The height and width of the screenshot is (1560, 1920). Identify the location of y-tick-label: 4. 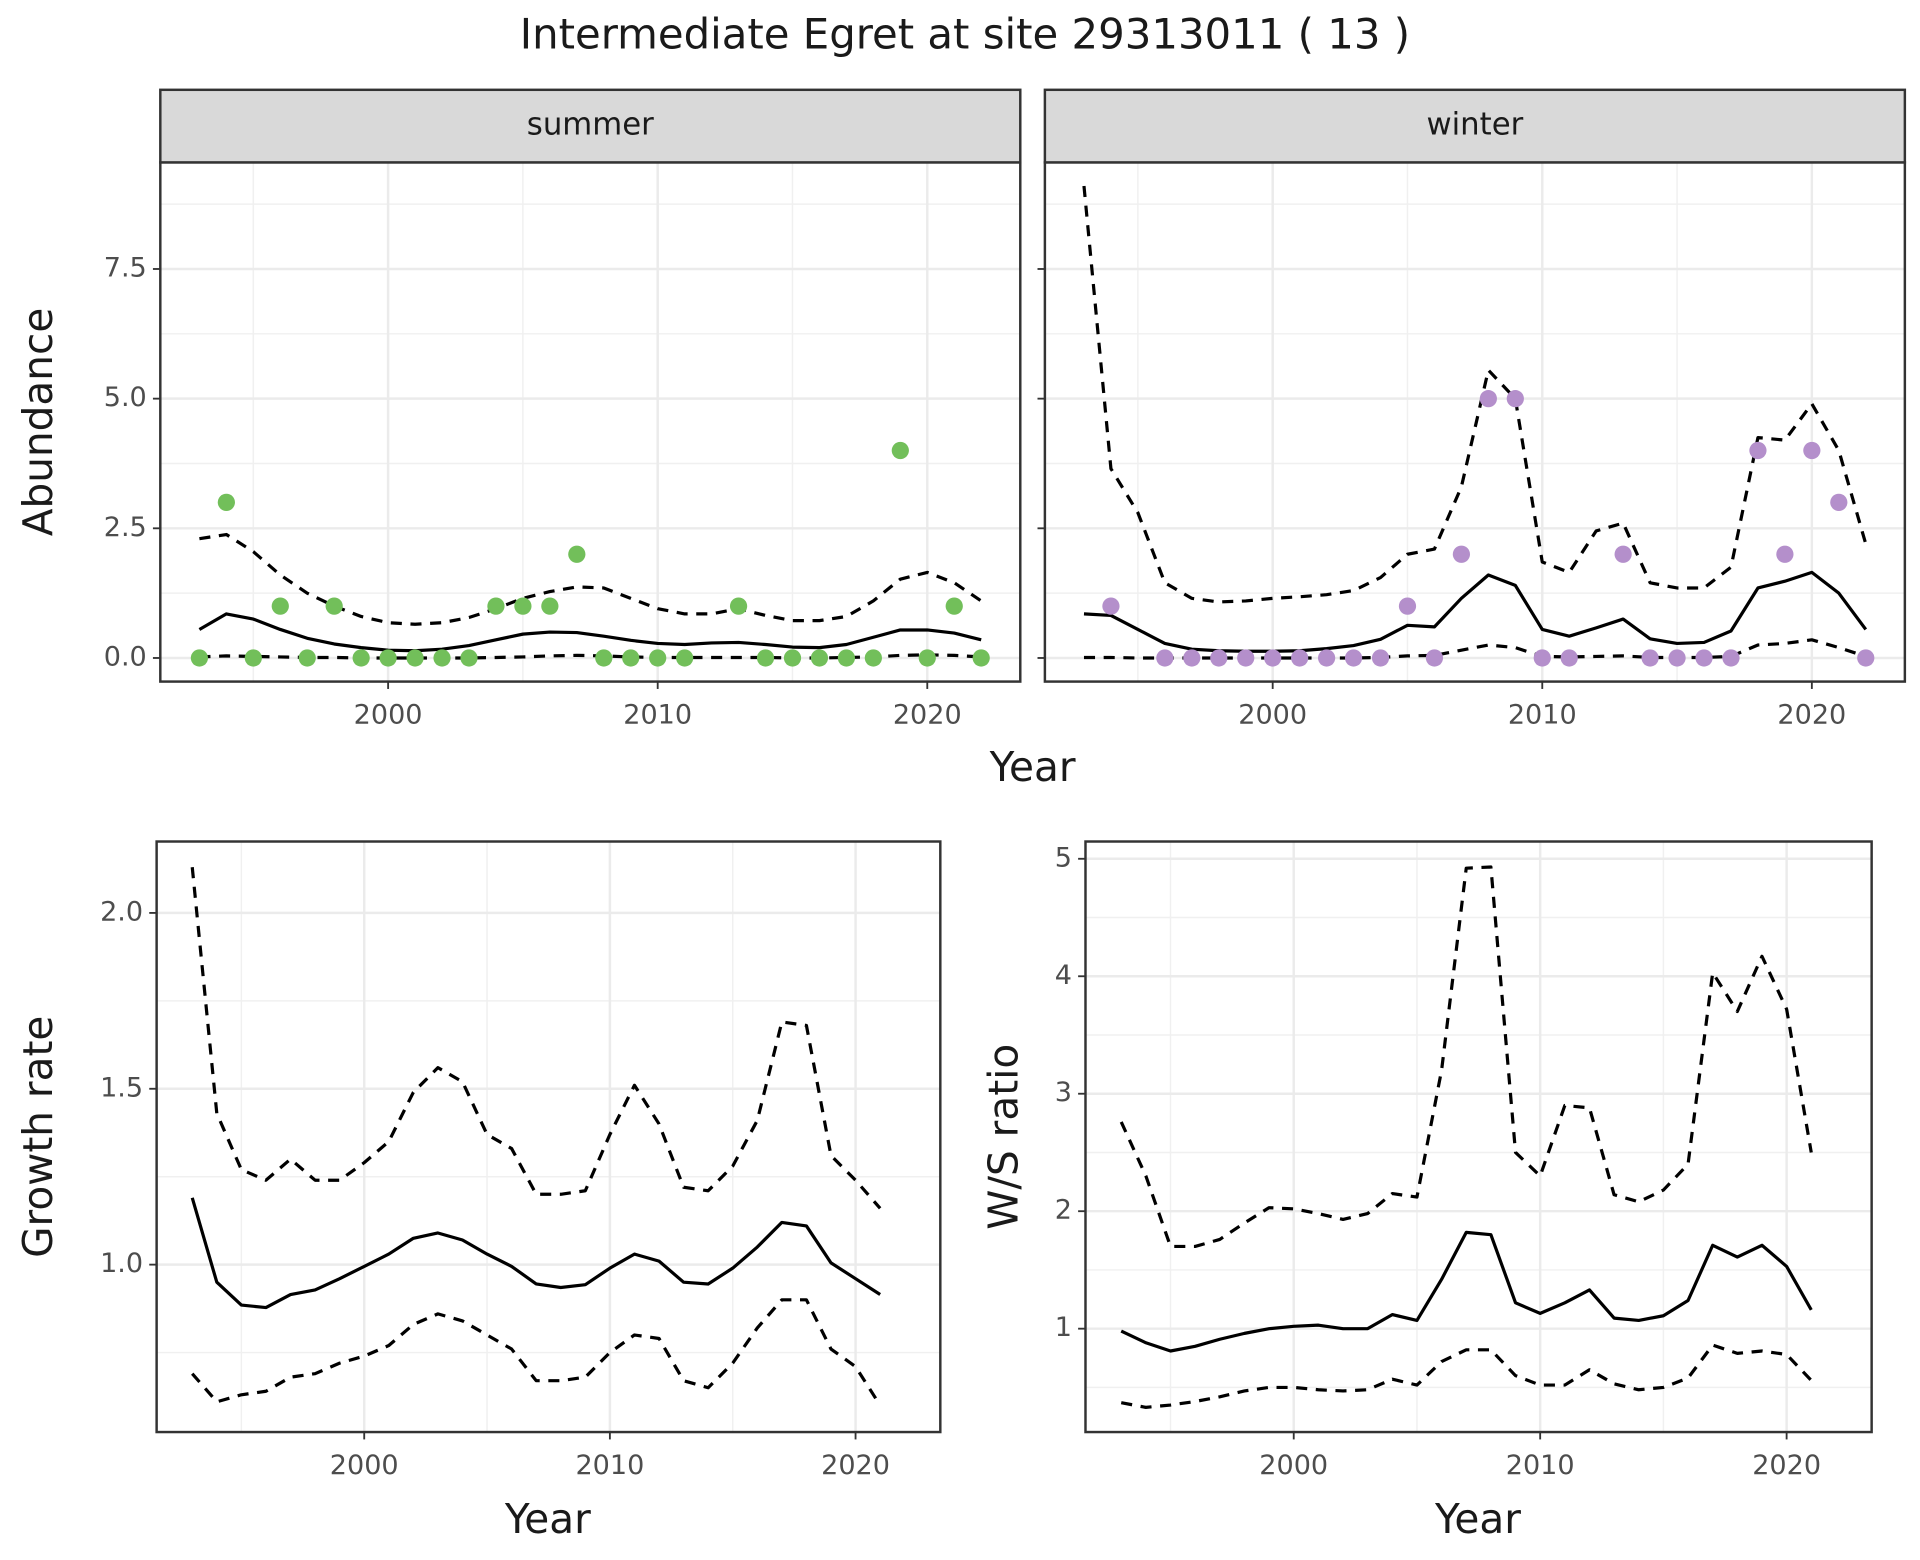
(1063, 975).